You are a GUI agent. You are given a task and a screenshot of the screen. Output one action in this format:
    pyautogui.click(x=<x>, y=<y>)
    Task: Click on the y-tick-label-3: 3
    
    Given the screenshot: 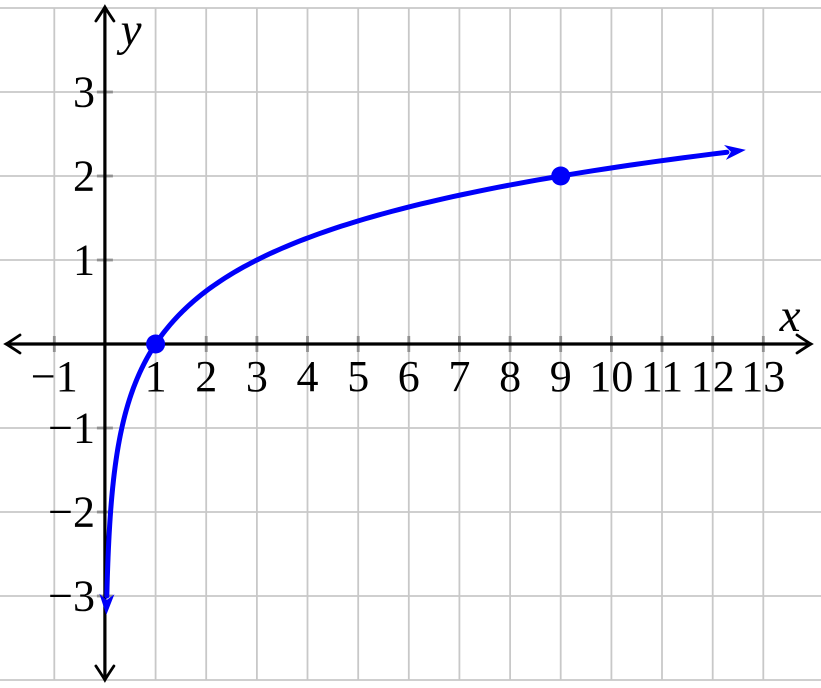 What is the action you would take?
    pyautogui.click(x=84, y=92)
    